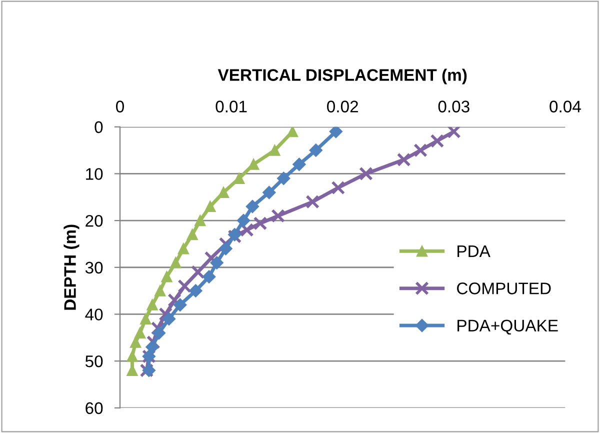  I want to click on y-tick-label: 50, so click(94, 361).